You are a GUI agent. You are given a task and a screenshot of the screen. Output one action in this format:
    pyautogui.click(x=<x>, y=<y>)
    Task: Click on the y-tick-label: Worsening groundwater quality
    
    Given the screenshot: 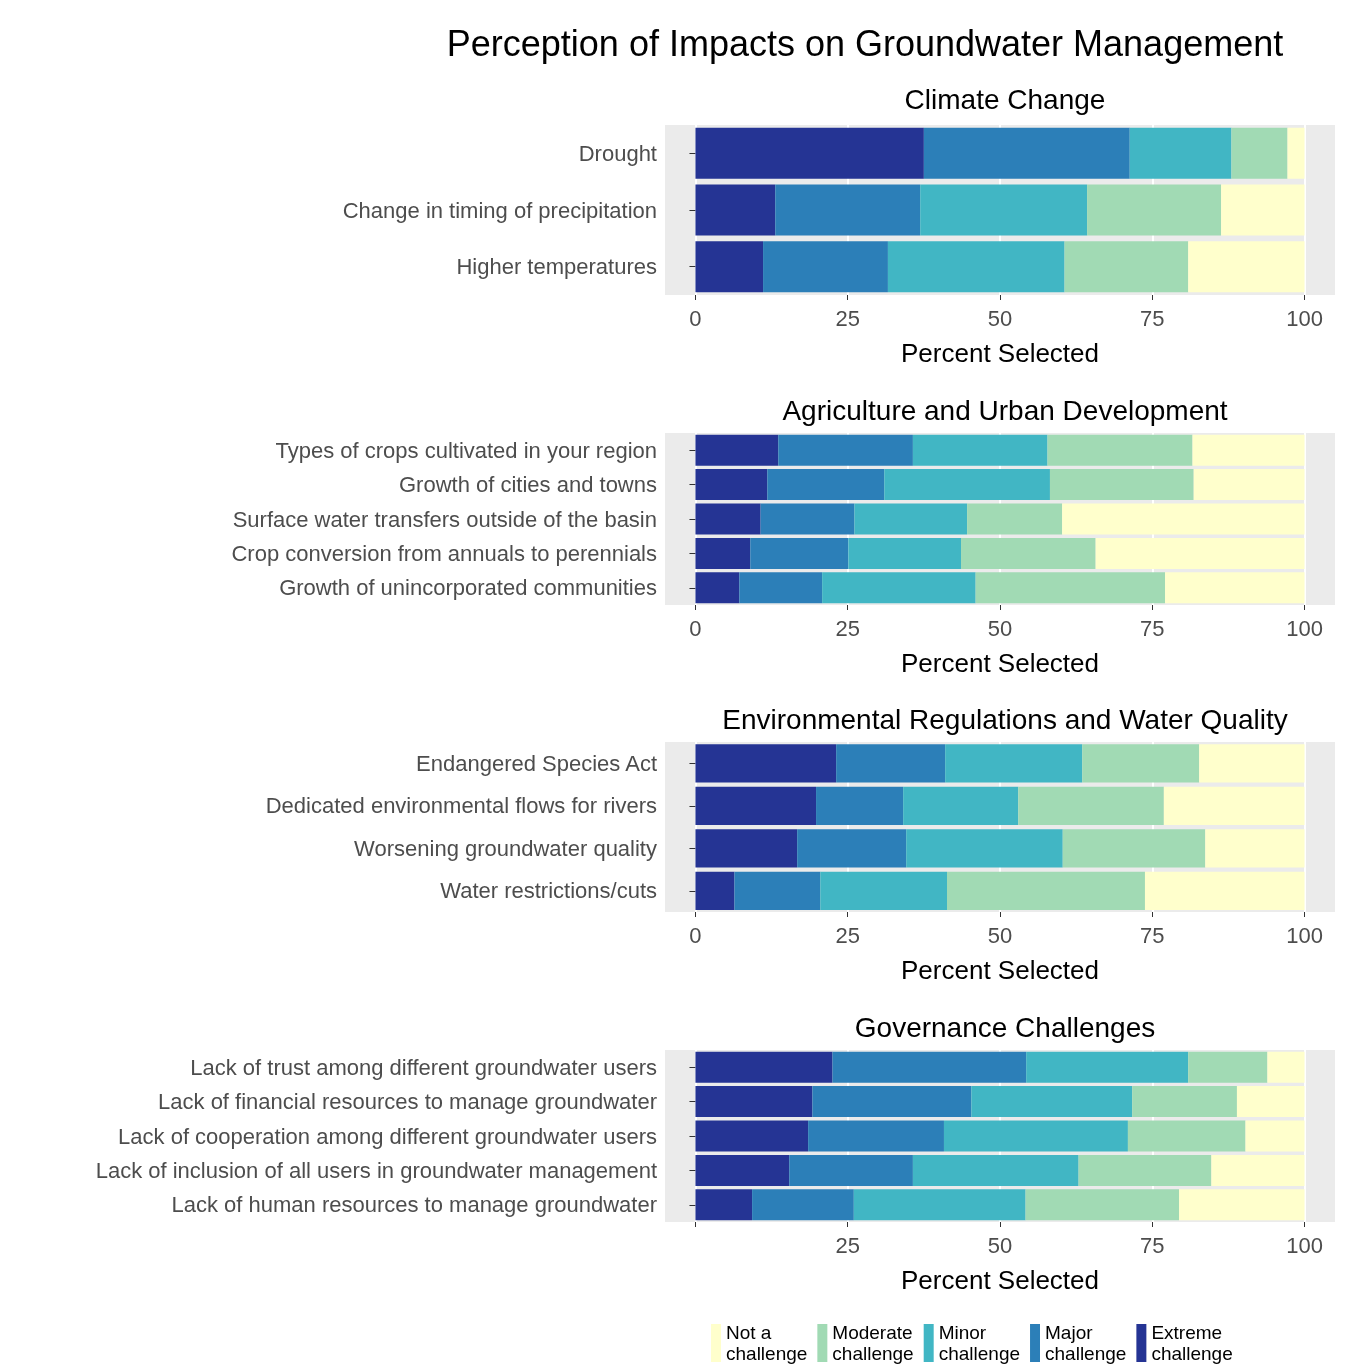 What is the action you would take?
    pyautogui.click(x=505, y=848)
    